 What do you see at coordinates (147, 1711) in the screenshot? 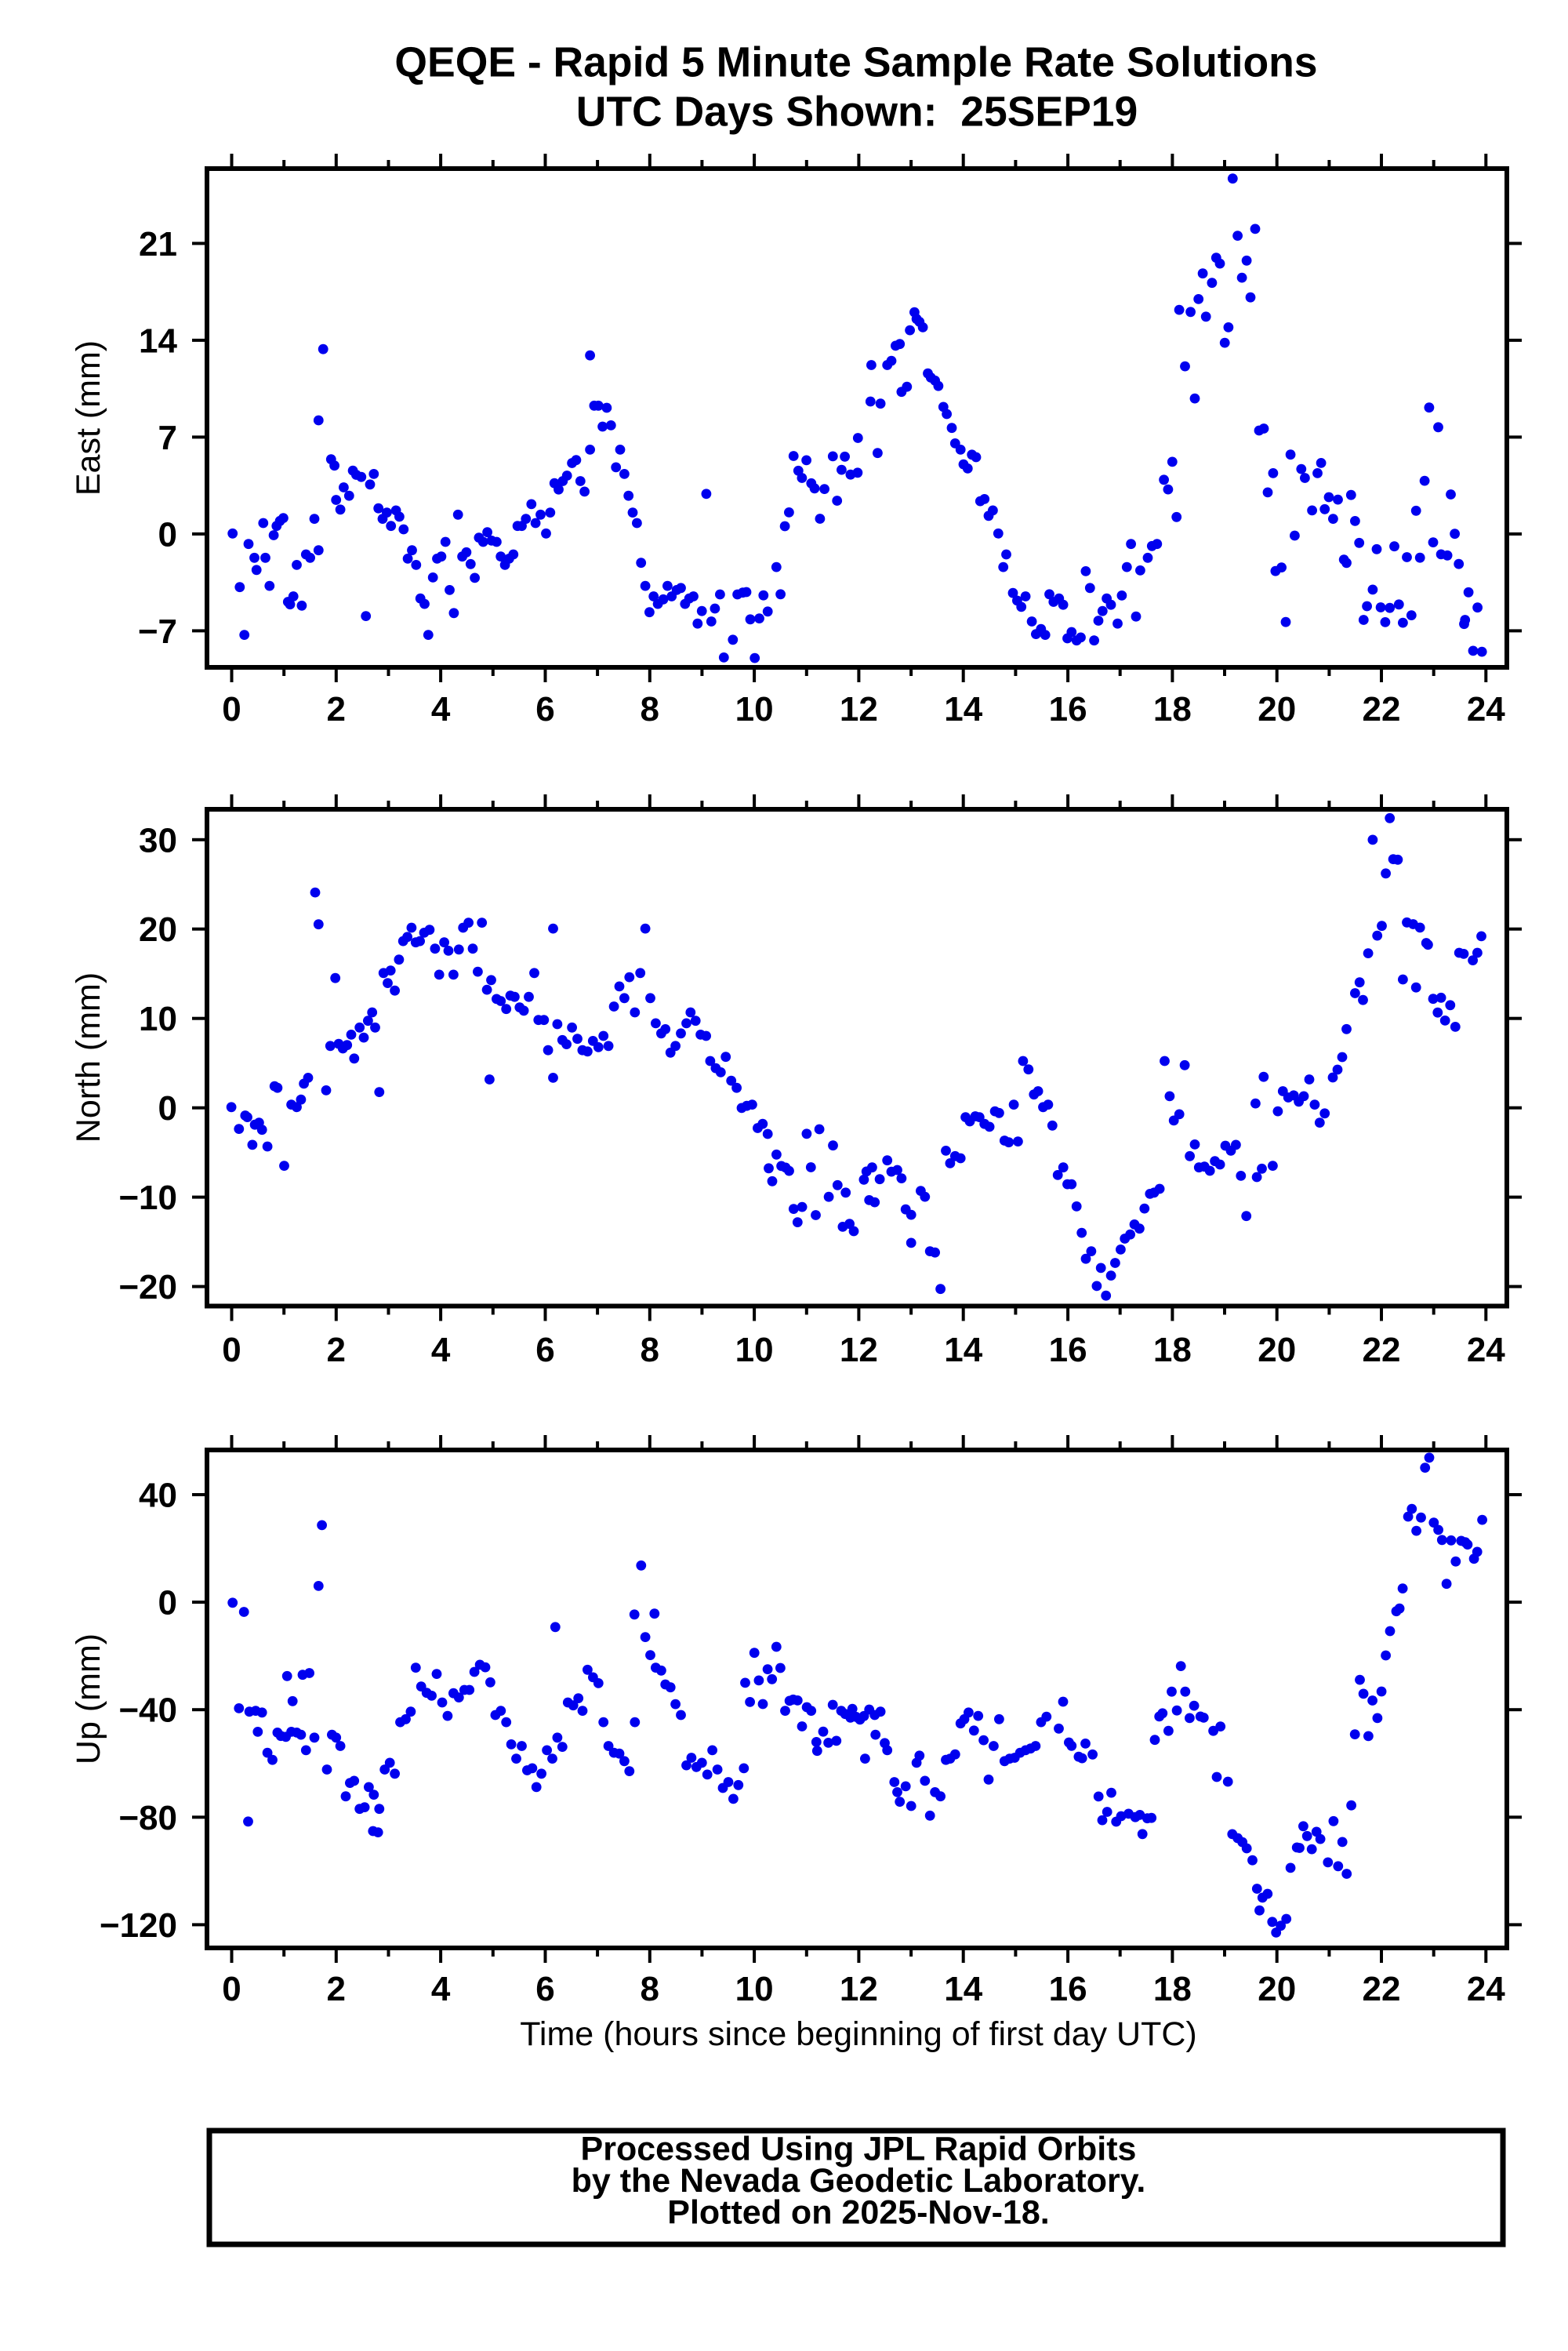
I see `svg-text: −40` at bounding box center [147, 1711].